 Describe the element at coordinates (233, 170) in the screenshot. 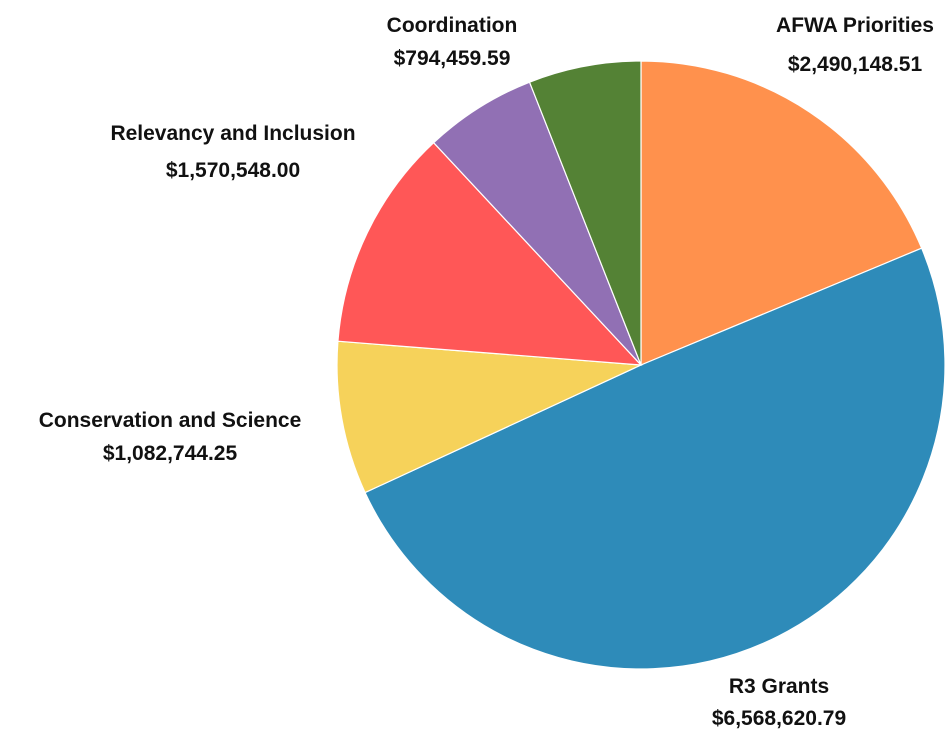

I see `slice-value-relevancy-and-inclusion: $1,570,548.00` at that location.